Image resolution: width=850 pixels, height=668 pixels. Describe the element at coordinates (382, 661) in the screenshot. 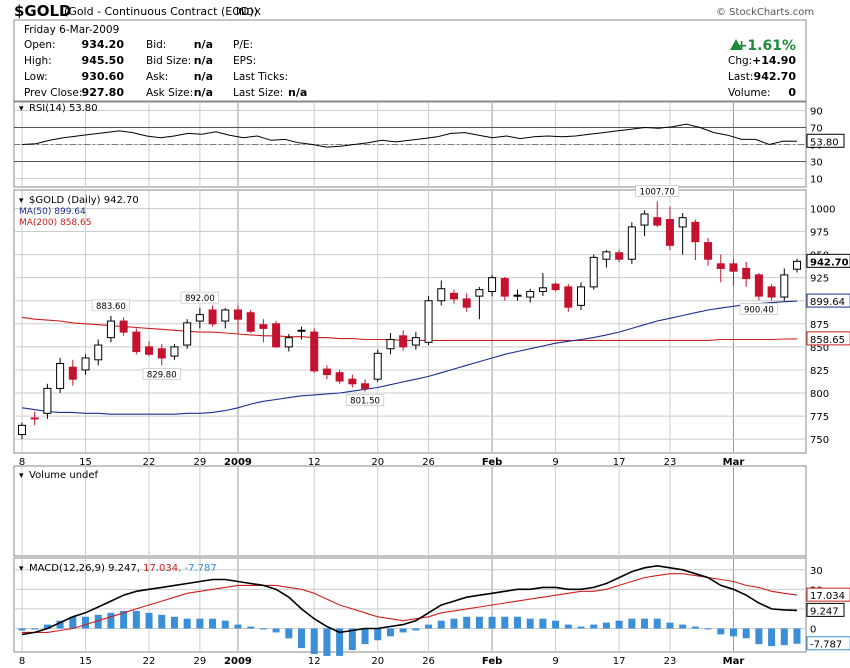

I see `macd-x-axis: 8 15 22 29 2009 12 20 26 Feb 9 17 23 Mar` at that location.